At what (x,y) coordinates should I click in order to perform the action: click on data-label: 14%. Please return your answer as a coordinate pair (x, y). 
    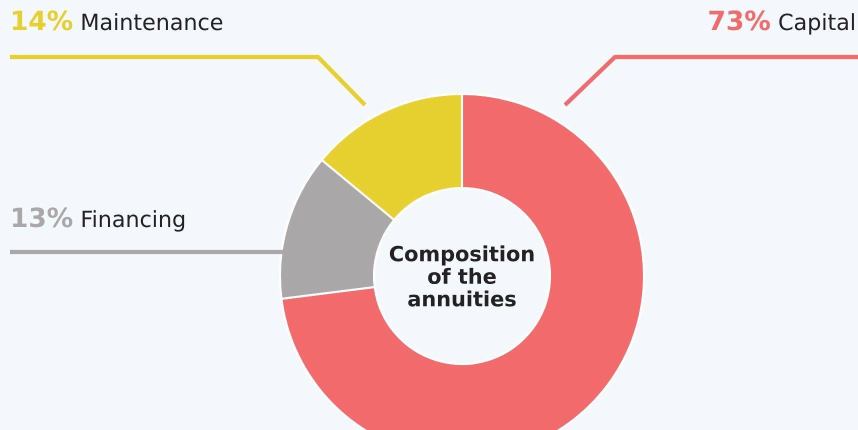
    Looking at the image, I should click on (42, 20).